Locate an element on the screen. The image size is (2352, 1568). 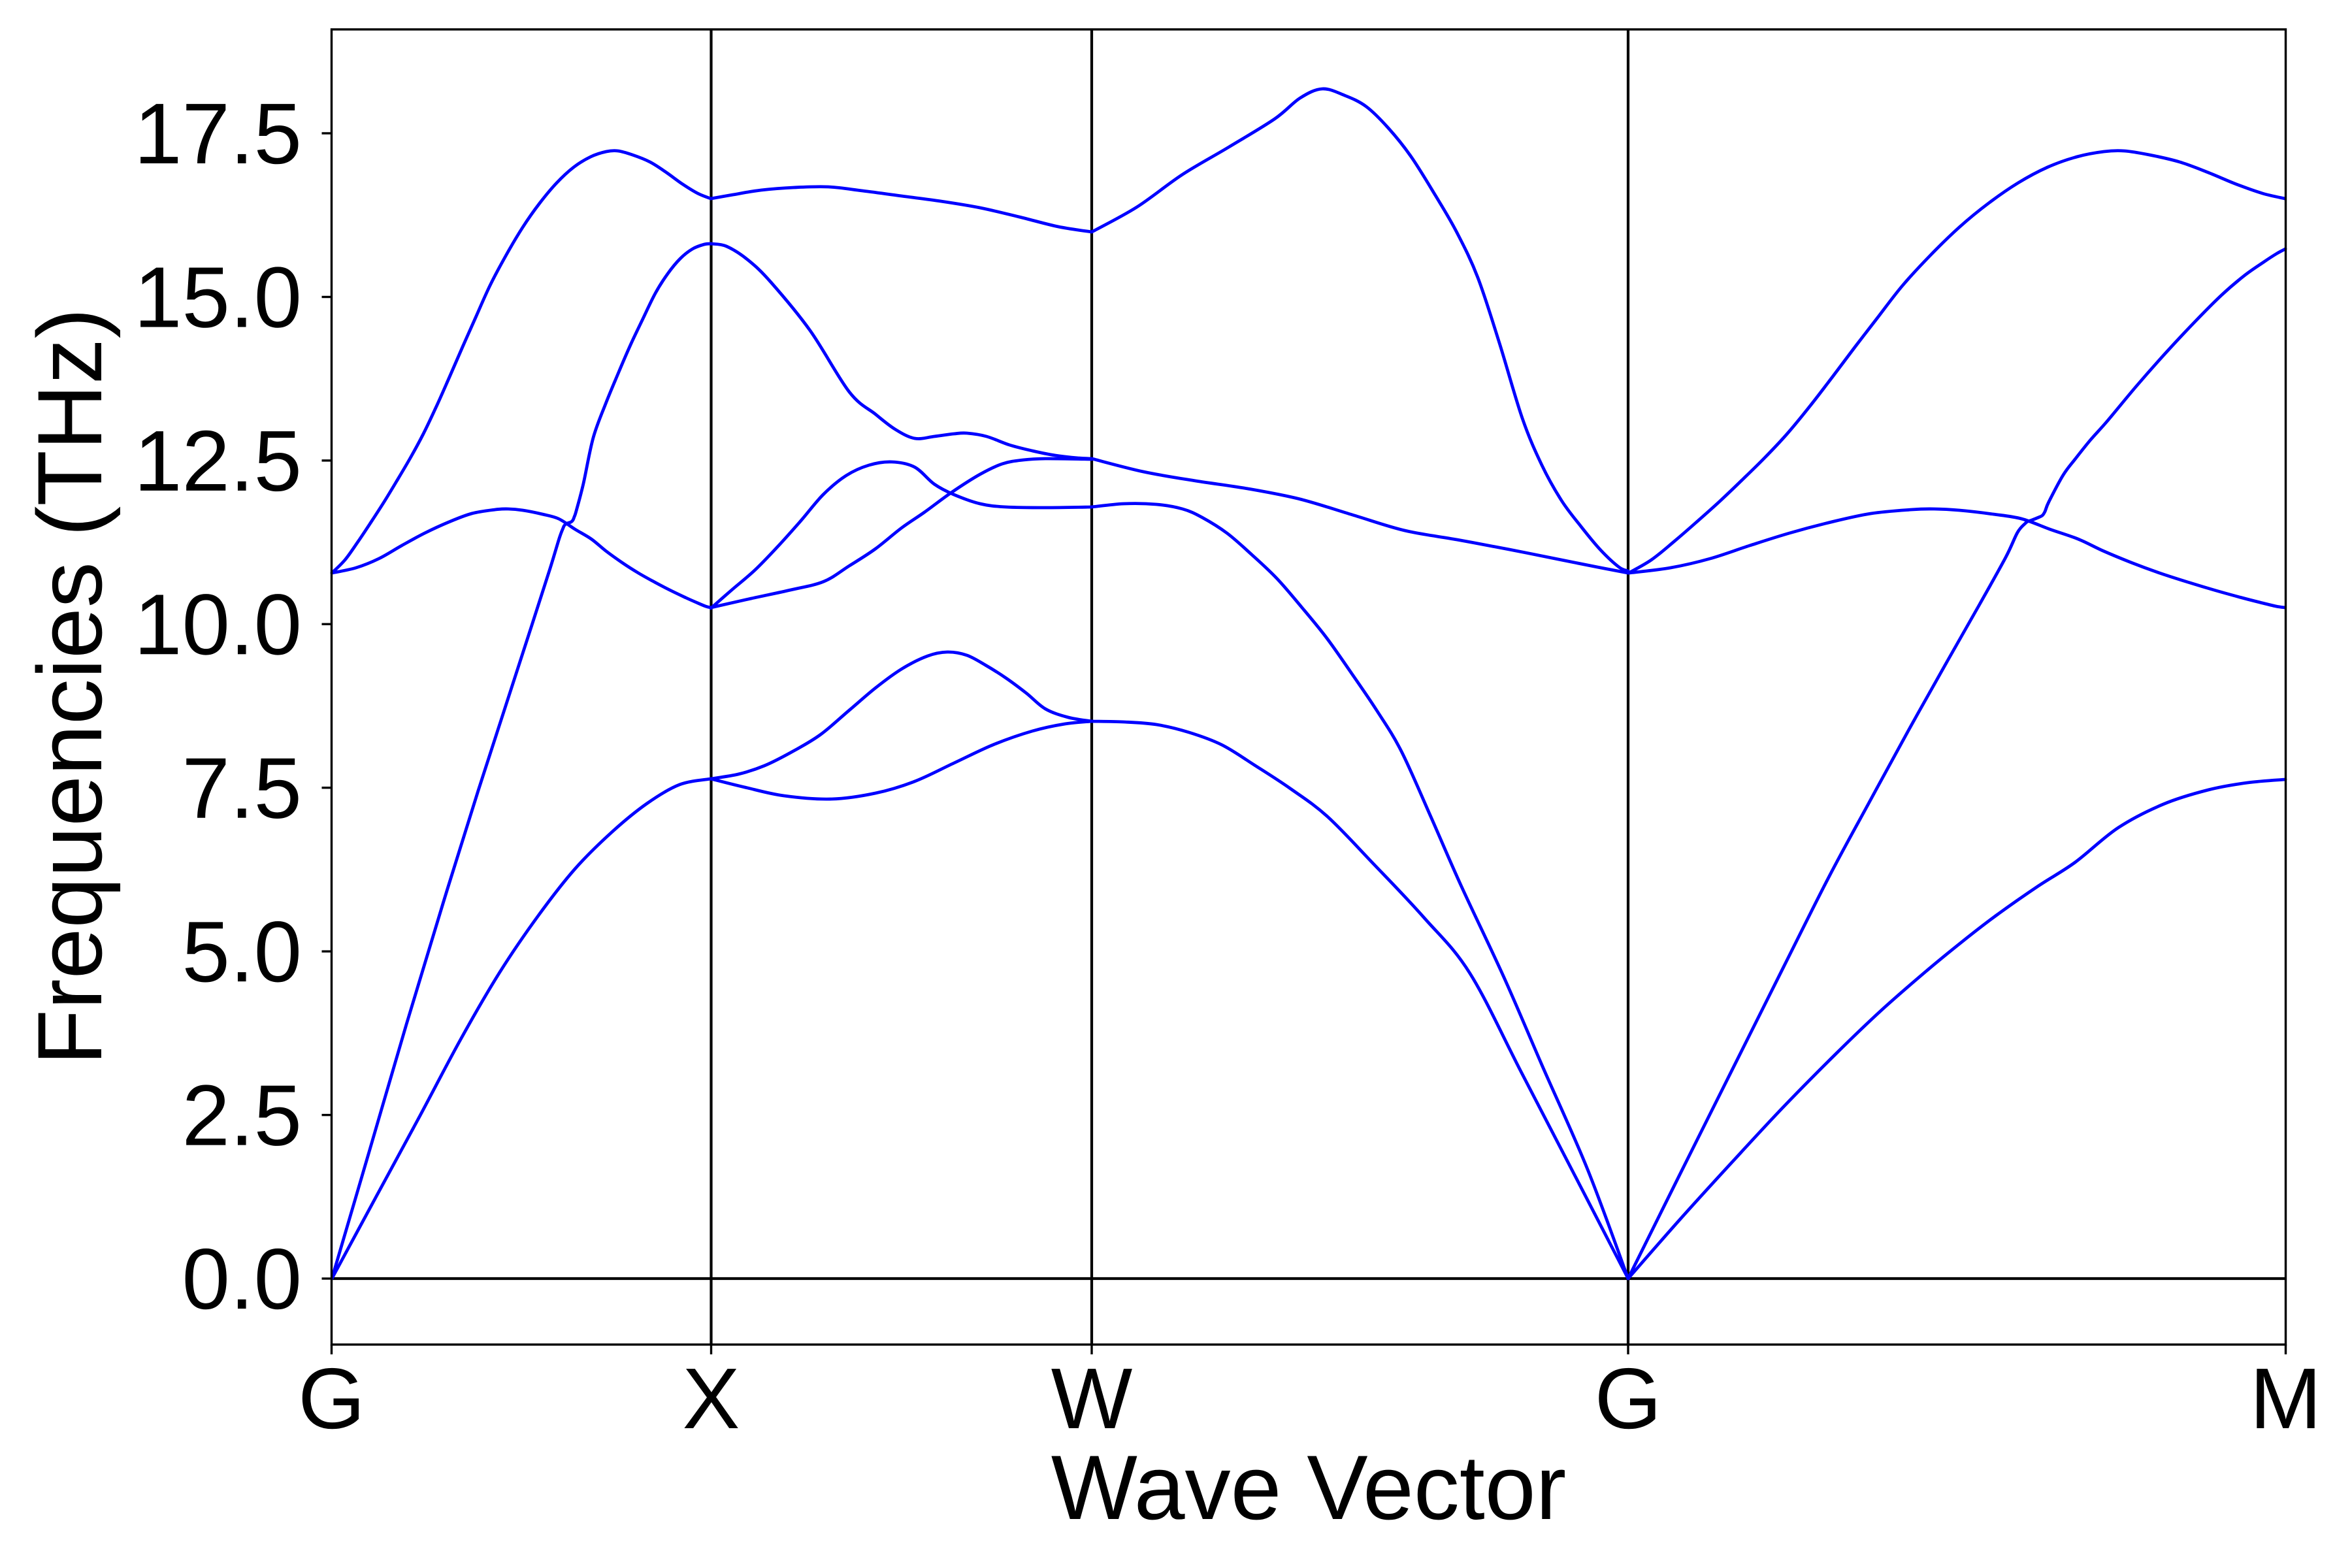
svg-text: 17.5 is located at coordinates (218, 134).